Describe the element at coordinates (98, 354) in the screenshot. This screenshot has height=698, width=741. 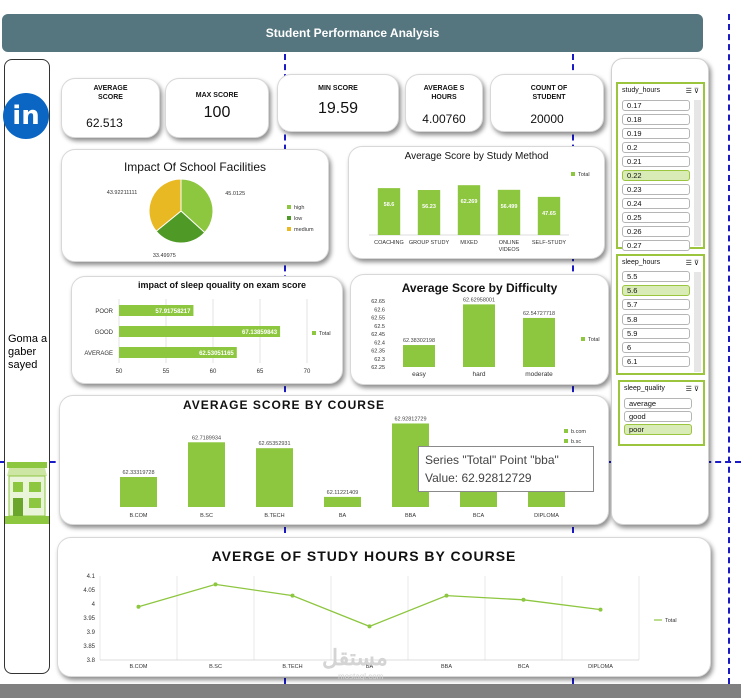
I see `tick-label: AVERAGE` at that location.